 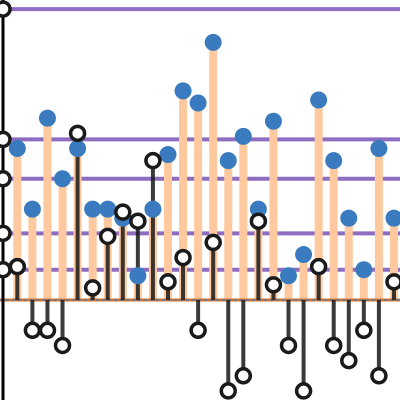 I want to click on y-axis-layer, so click(x=6, y=200).